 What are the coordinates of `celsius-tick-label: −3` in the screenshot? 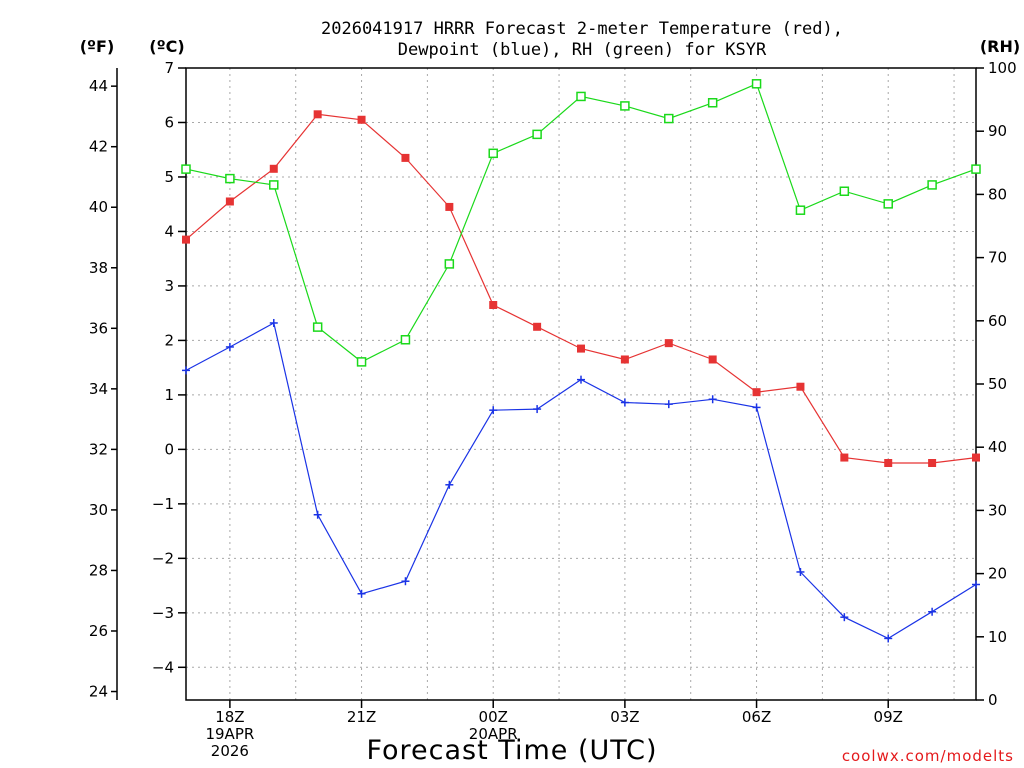 It's located at (163, 613).